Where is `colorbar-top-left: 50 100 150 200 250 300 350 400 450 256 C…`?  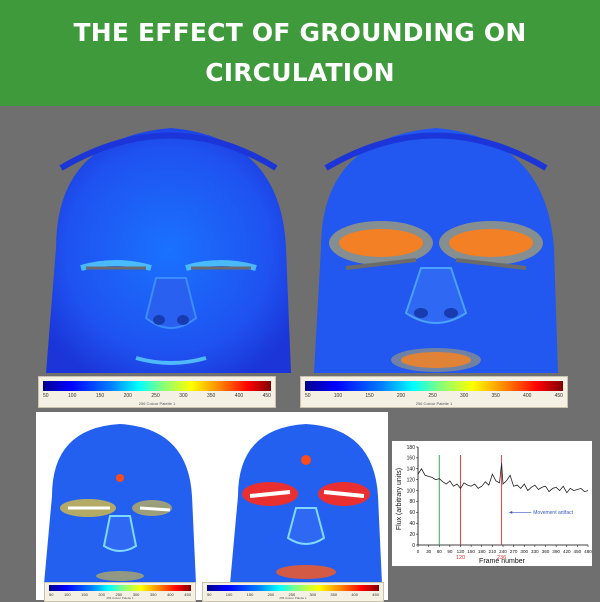 colorbar-top-left: 50 100 150 200 250 300 350 400 450 256 C… is located at coordinates (157, 392).